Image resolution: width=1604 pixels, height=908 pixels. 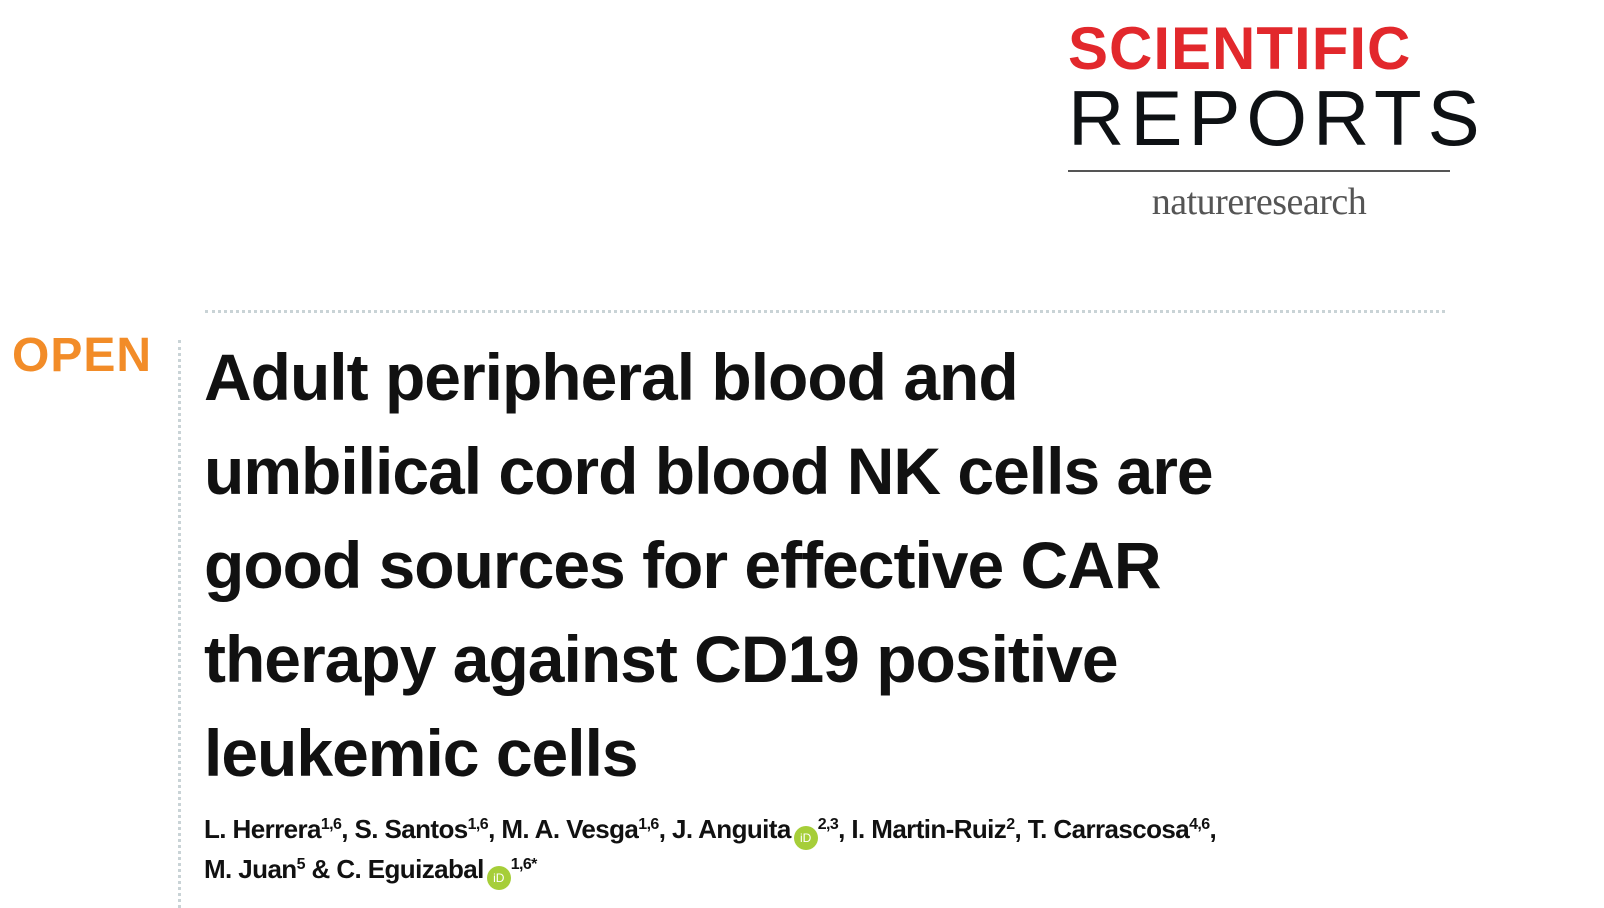 I want to click on affiliation-superscript: 2,3, so click(x=828, y=824).